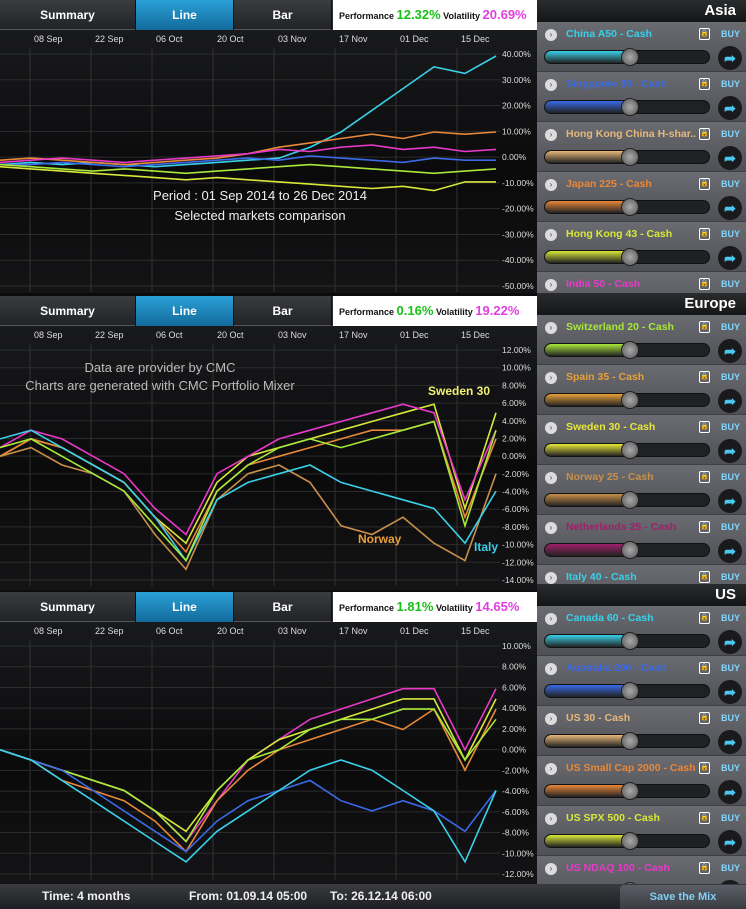 This screenshot has height=909, width=746. Describe the element at coordinates (641, 340) in the screenshot. I see `market-row: › Switzerland 20 - Cash 🔒 BUY ➦` at that location.